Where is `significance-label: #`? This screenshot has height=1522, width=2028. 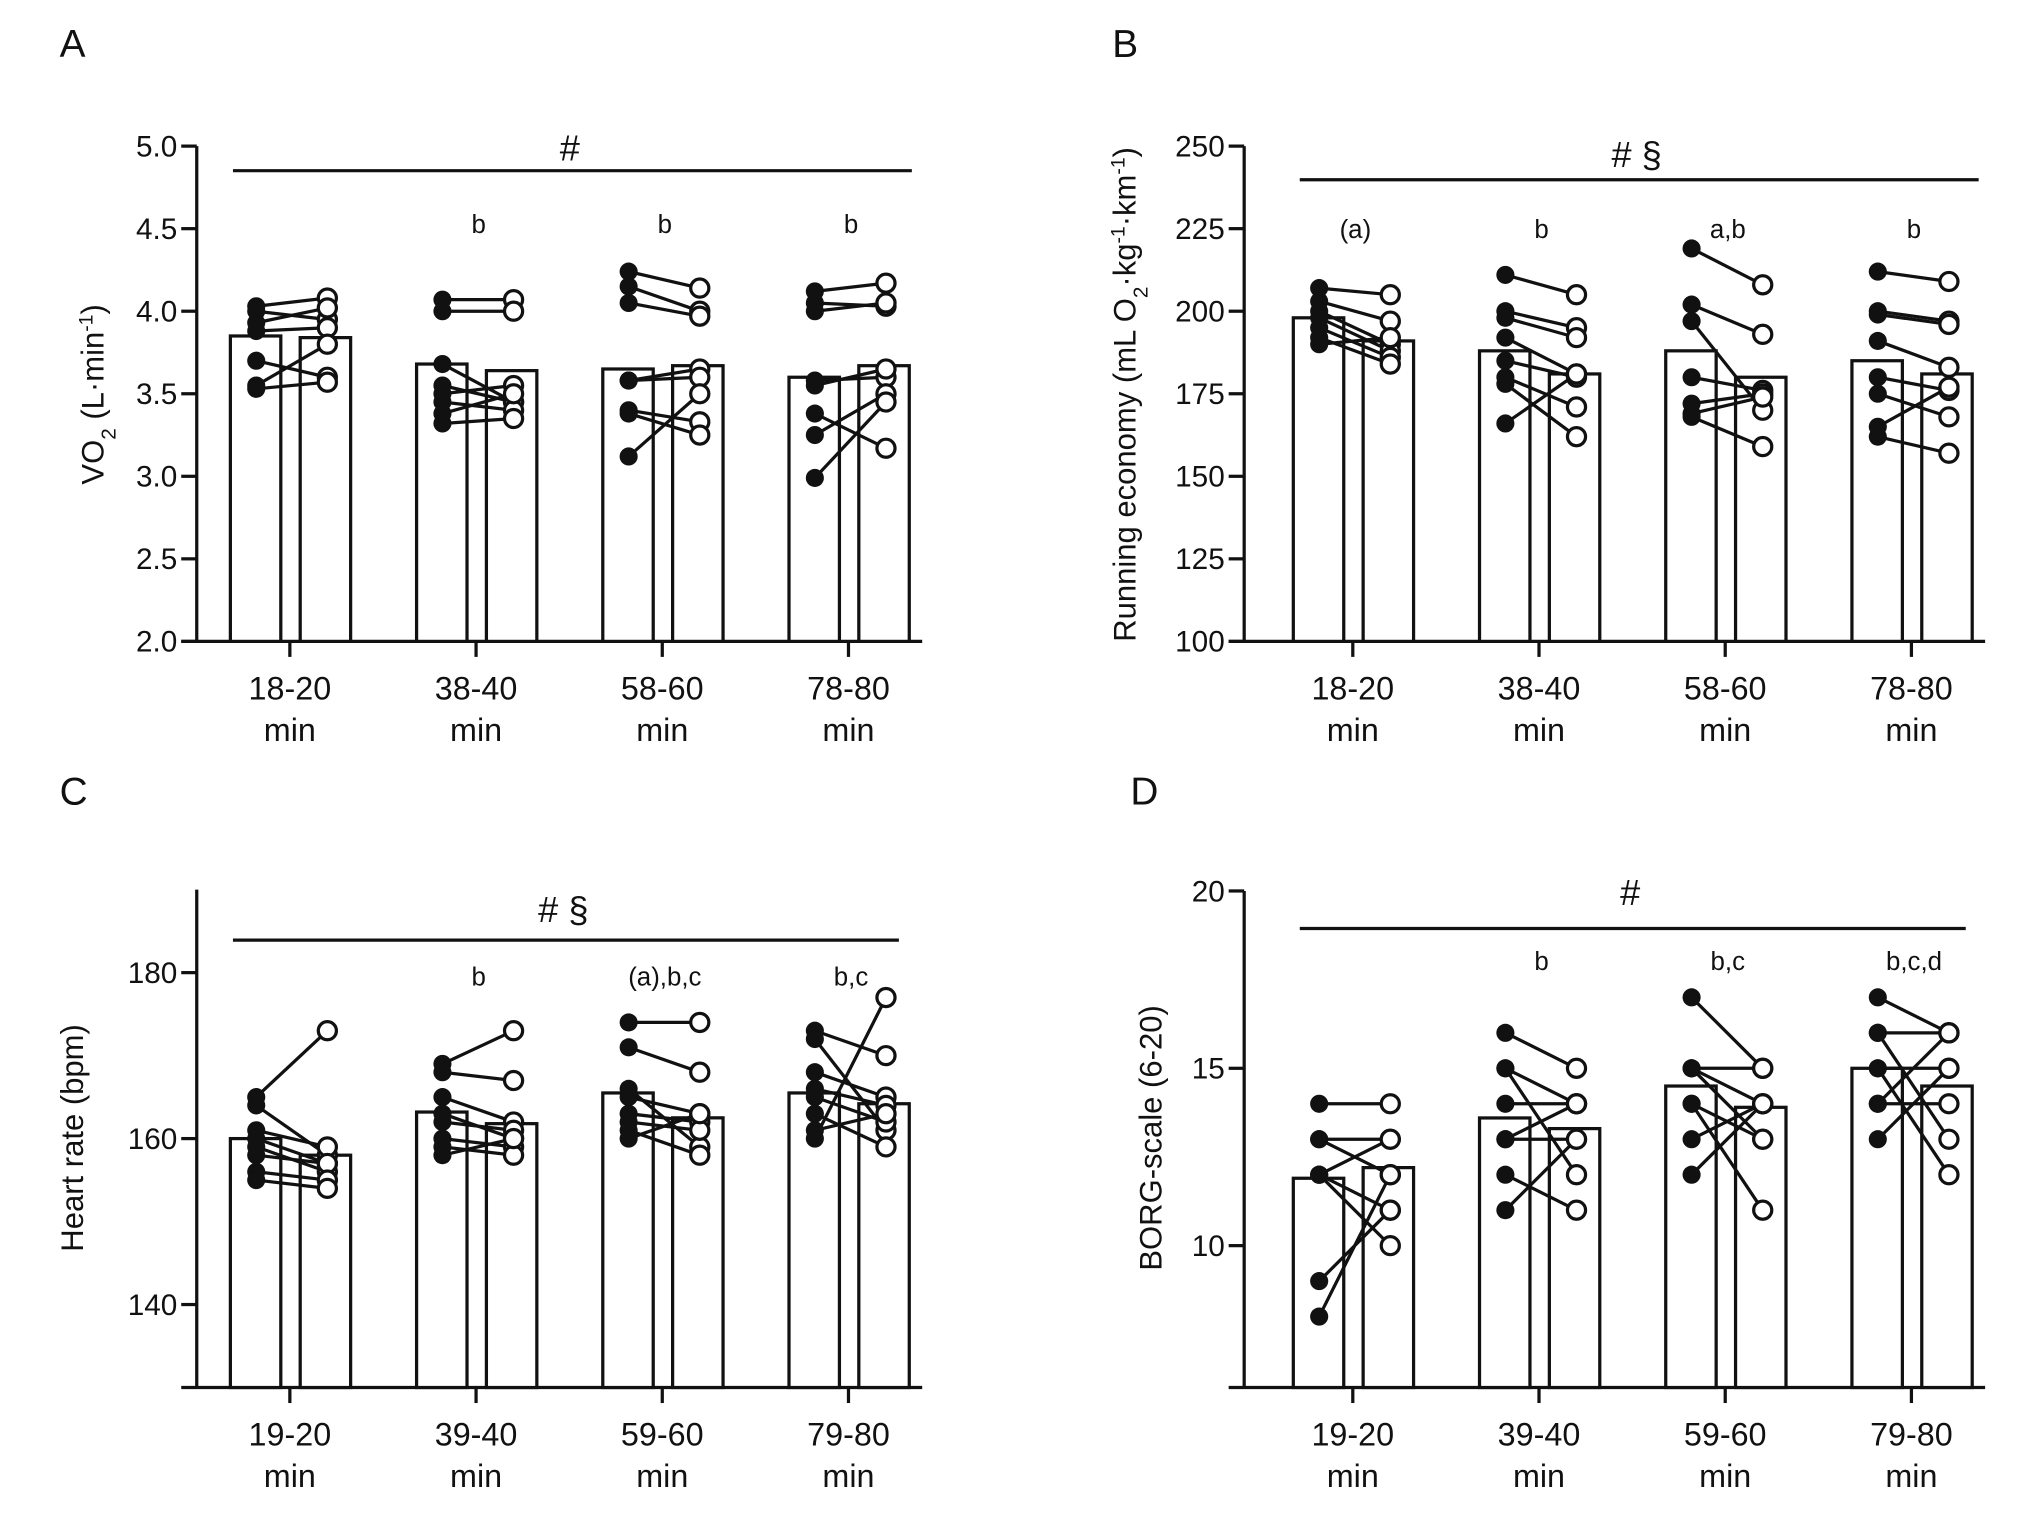 significance-label: # is located at coordinates (1630, 892).